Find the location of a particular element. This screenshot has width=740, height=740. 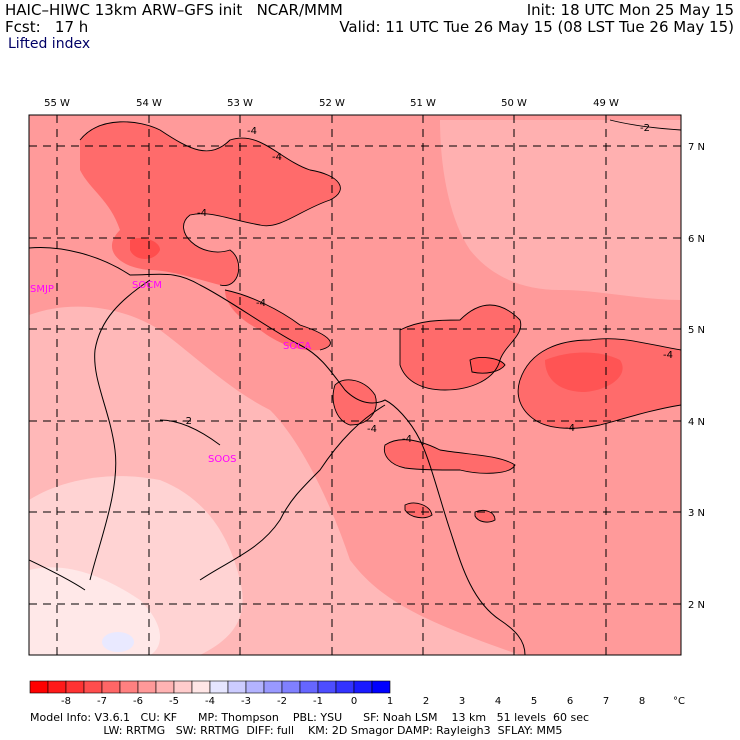

colorbar-tick: -1 is located at coordinates (318, 701).